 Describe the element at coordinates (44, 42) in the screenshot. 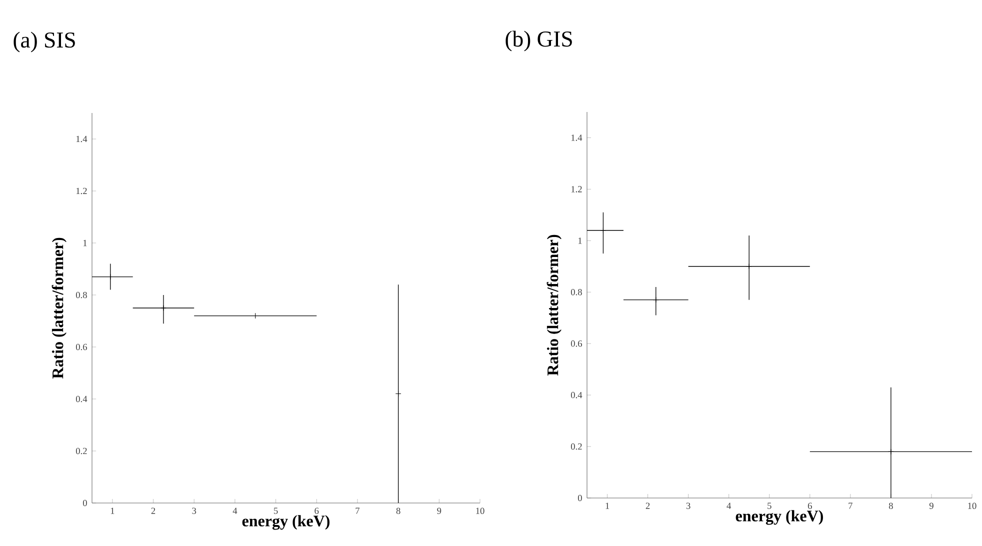

I see `chart-title: (a) SIS` at that location.